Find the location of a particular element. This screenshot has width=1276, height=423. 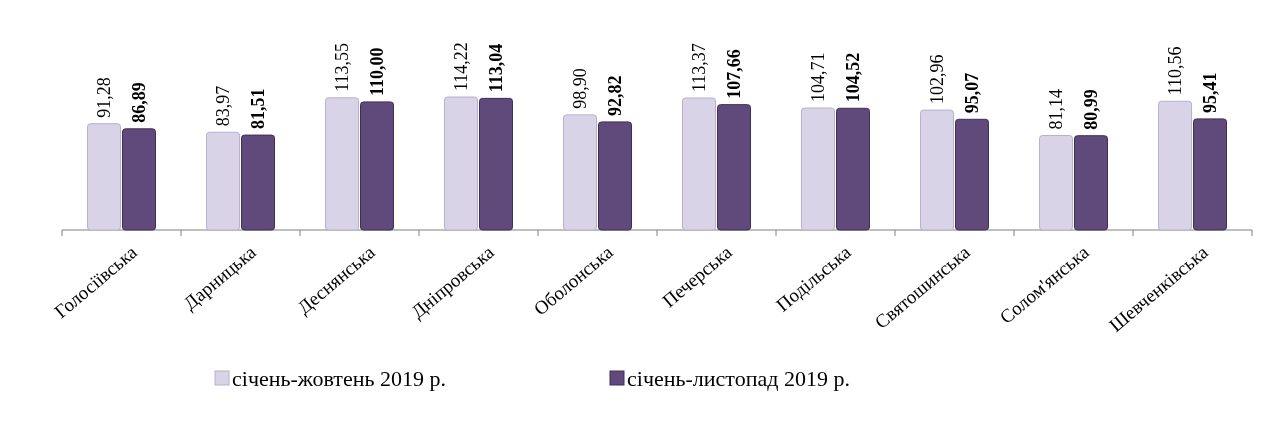

data-label: 98,90 is located at coordinates (580, 88).